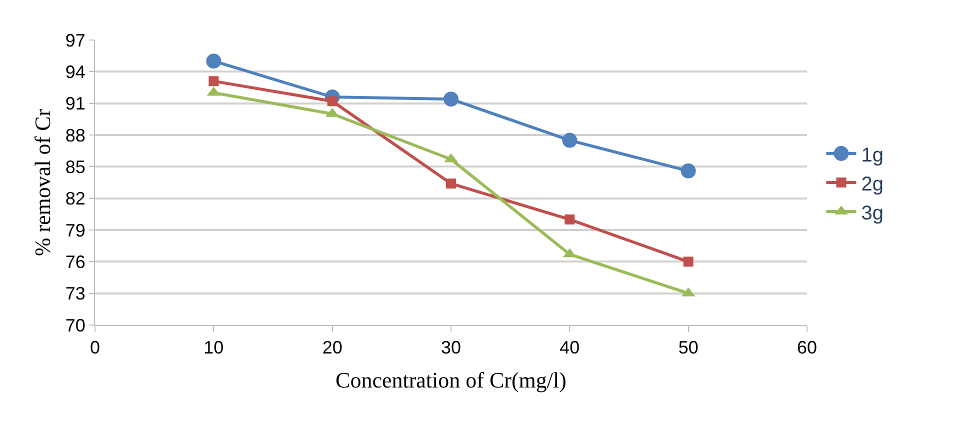 The width and height of the screenshot is (967, 425). What do you see at coordinates (75, 72) in the screenshot?
I see `y-tick-label: 94` at bounding box center [75, 72].